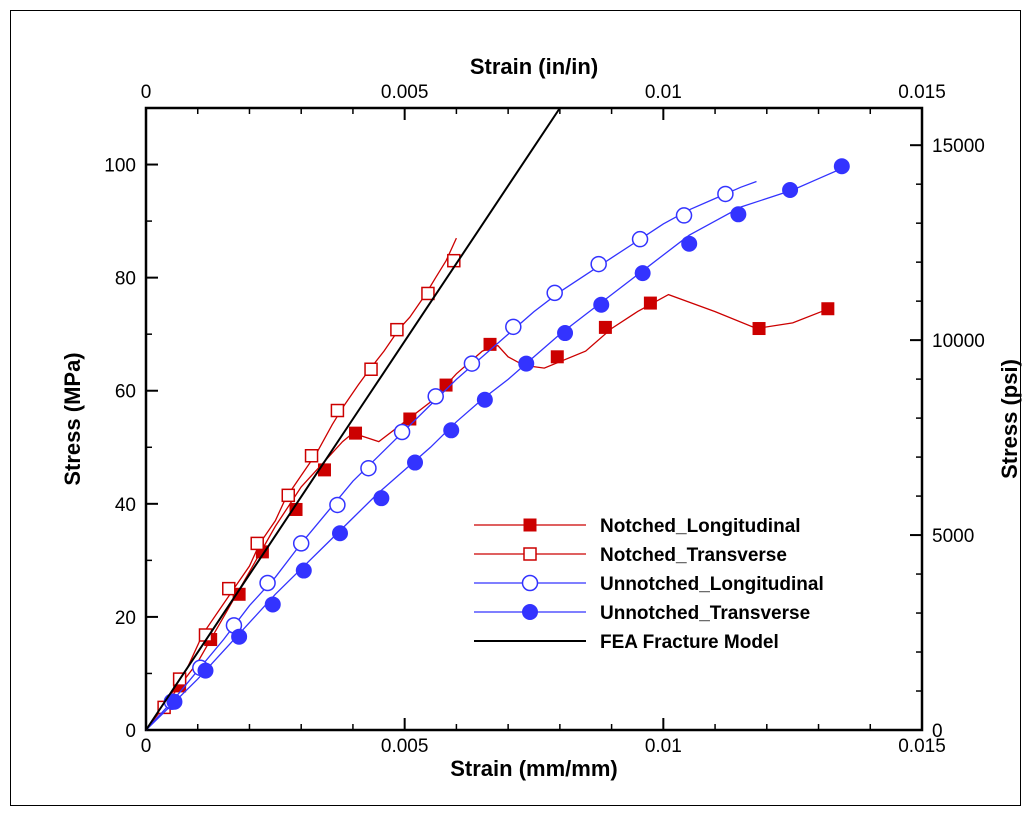 Image resolution: width=1031 pixels, height=816 pixels. What do you see at coordinates (125, 618) in the screenshot?
I see `y-tick-label: 20` at bounding box center [125, 618].